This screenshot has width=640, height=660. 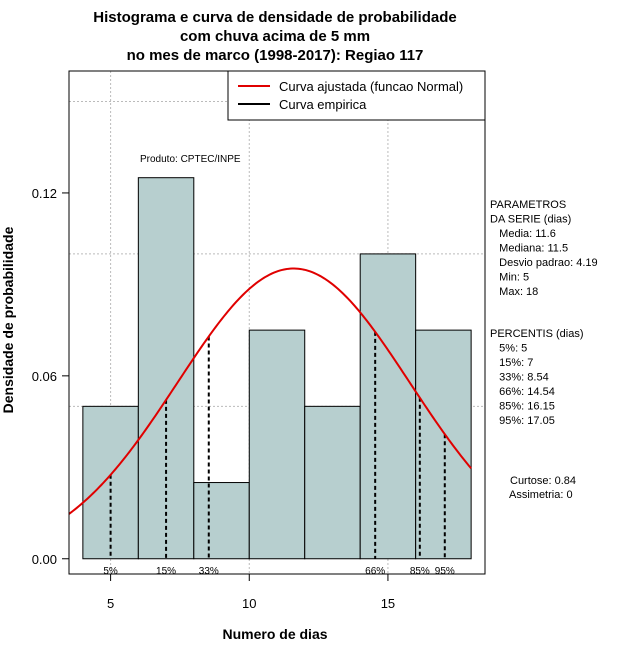 What do you see at coordinates (522, 392) in the screenshot?
I see `percentile-stat-4: 66%: 14.54` at bounding box center [522, 392].